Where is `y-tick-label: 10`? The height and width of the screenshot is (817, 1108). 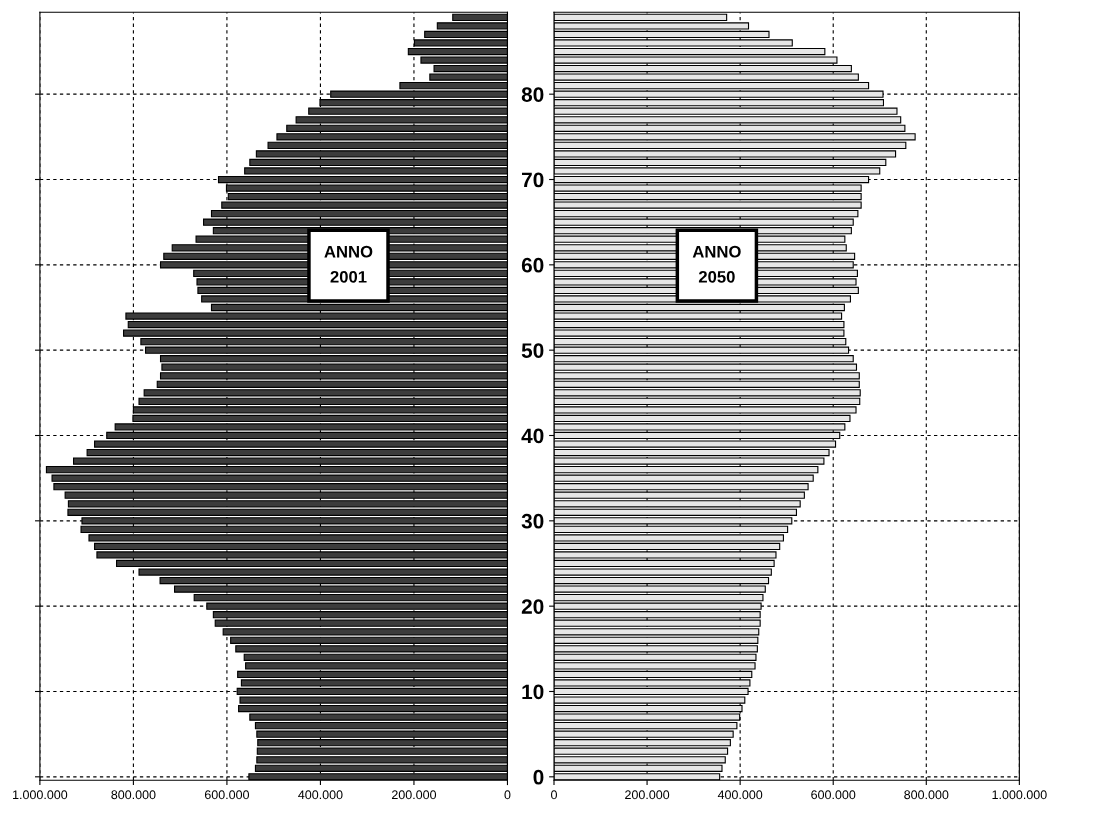 y-tick-label: 10 is located at coordinates (533, 692).